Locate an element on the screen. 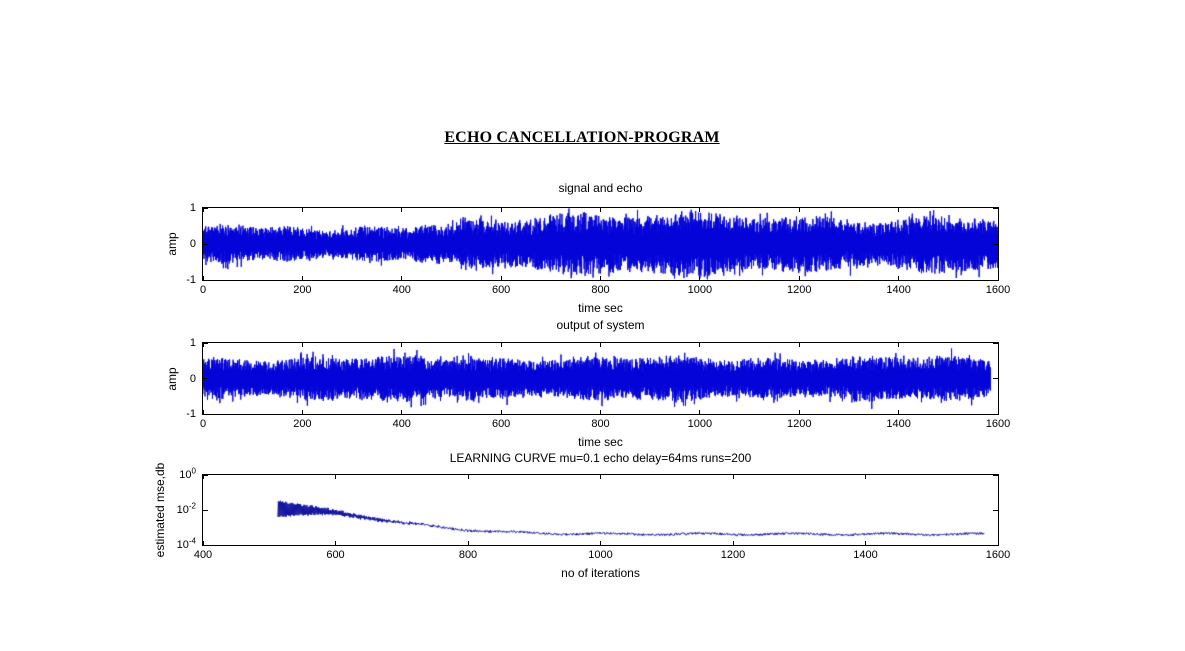  x-axis-label: no of iterations is located at coordinates (600, 573).